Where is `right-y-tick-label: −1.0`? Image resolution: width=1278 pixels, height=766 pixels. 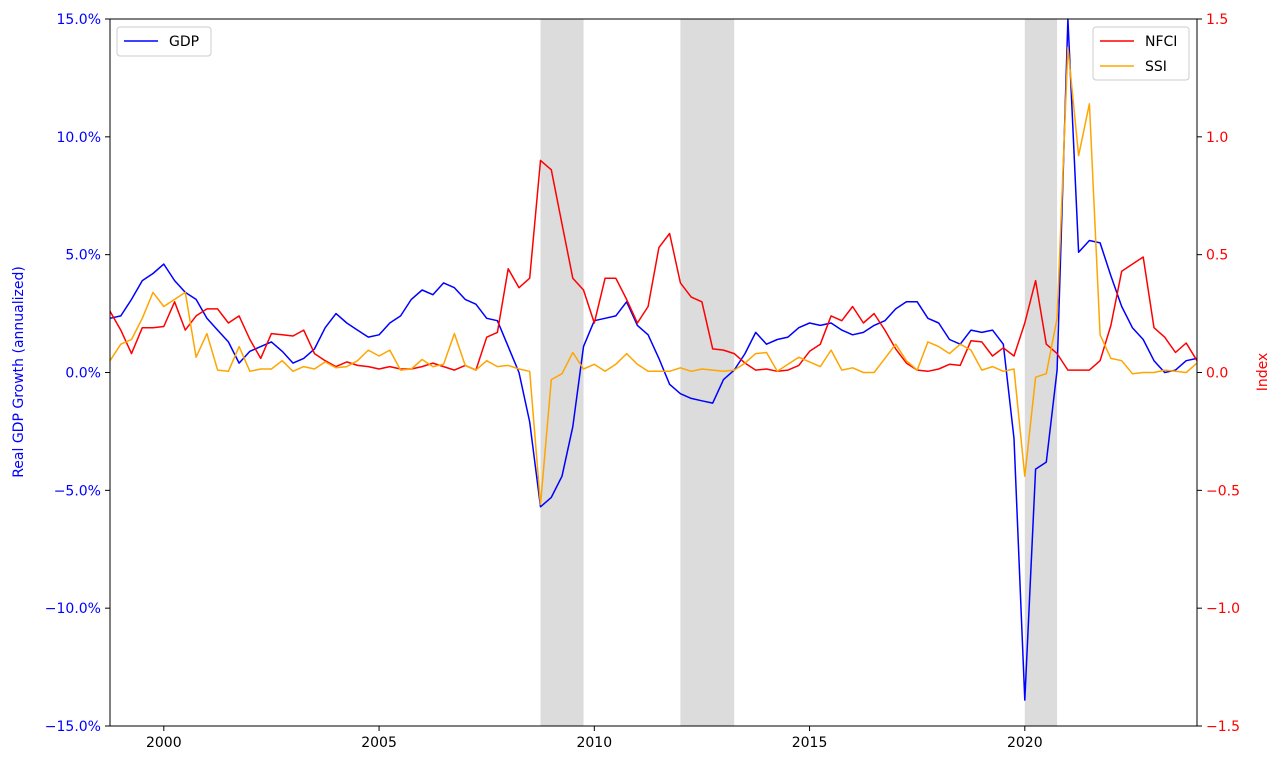 right-y-tick-label: −1.0 is located at coordinates (1223, 609).